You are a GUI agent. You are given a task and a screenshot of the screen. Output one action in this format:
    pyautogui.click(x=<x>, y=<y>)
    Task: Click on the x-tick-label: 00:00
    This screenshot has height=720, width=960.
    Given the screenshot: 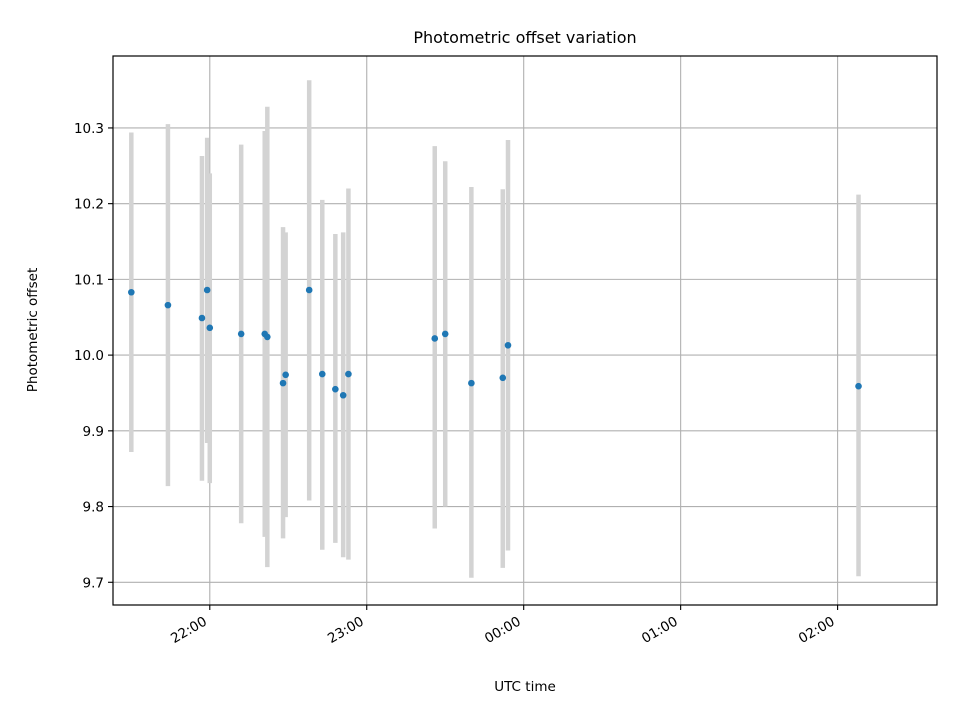 What is the action you would take?
    pyautogui.click(x=503, y=630)
    